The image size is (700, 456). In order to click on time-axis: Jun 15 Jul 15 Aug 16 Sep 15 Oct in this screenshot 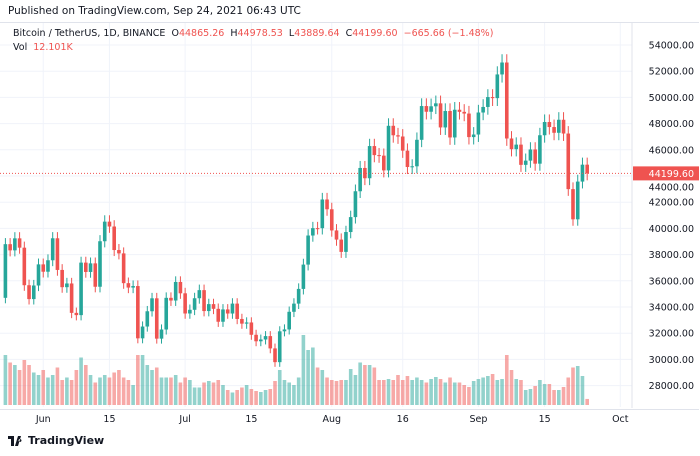, I will do `click(332, 419)`.